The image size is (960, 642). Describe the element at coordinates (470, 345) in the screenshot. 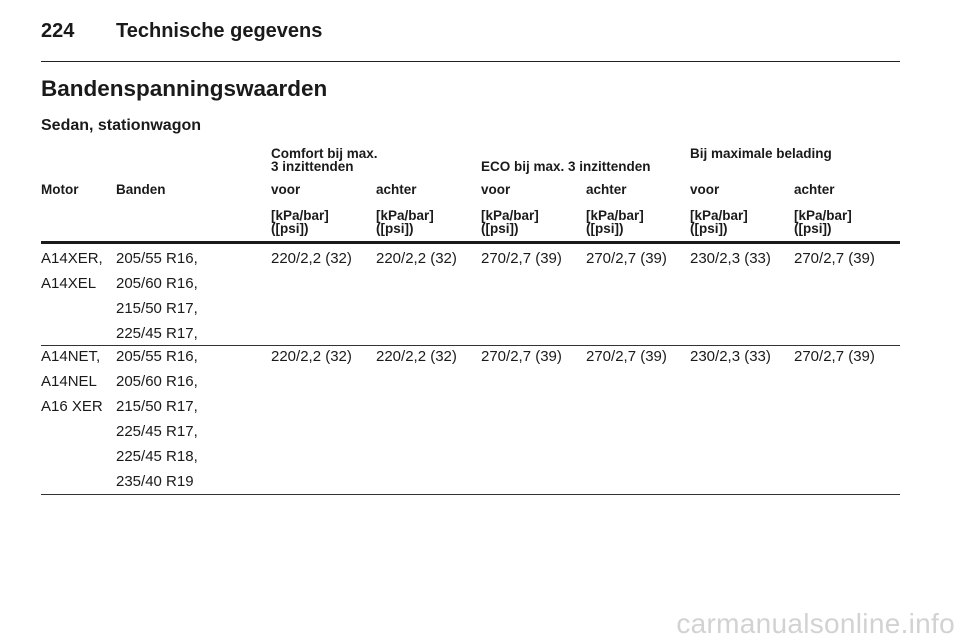

I see `row-divider` at that location.